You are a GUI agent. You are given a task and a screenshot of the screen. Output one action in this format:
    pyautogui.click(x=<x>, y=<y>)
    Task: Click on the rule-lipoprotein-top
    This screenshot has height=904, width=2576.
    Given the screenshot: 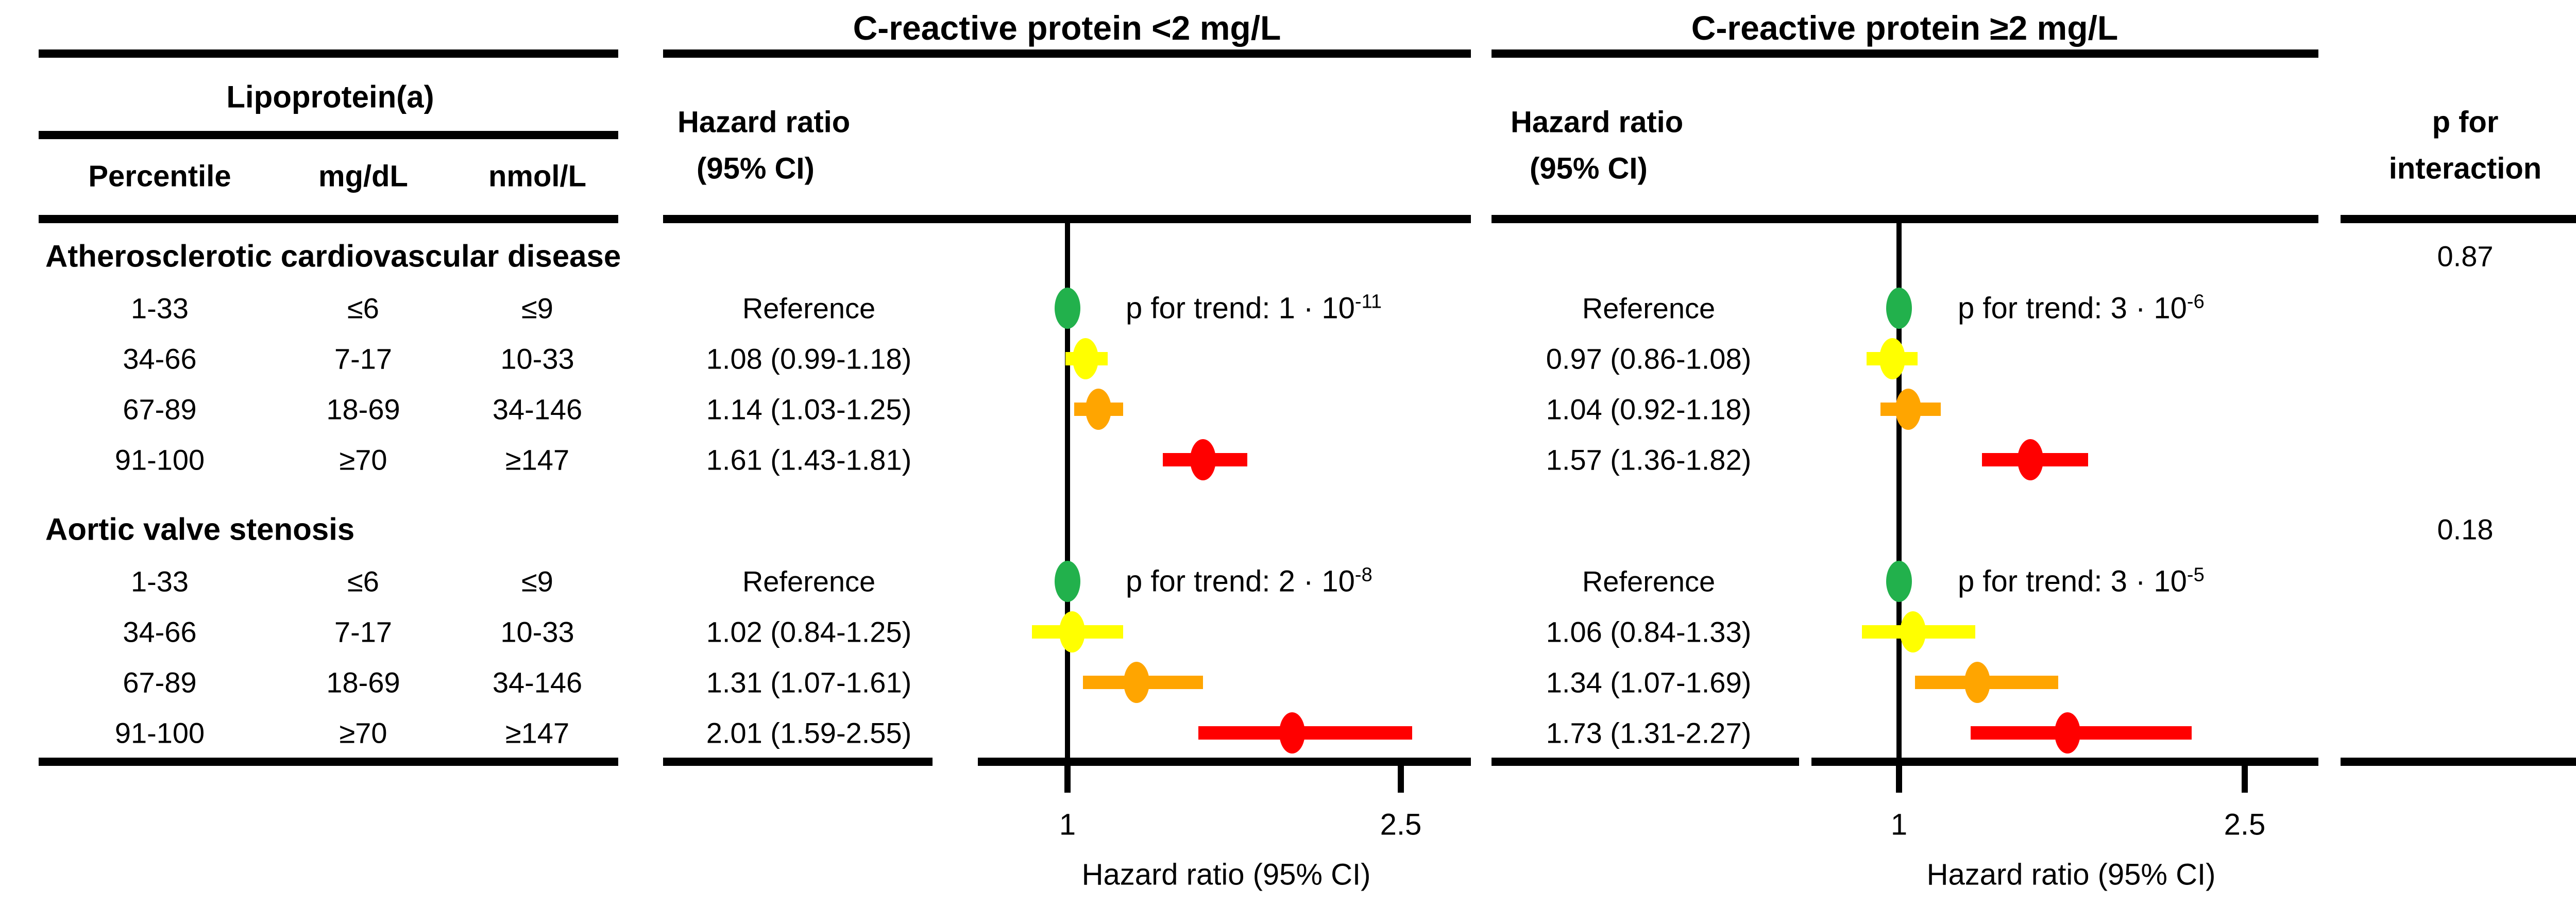 What is the action you would take?
    pyautogui.click(x=328, y=53)
    